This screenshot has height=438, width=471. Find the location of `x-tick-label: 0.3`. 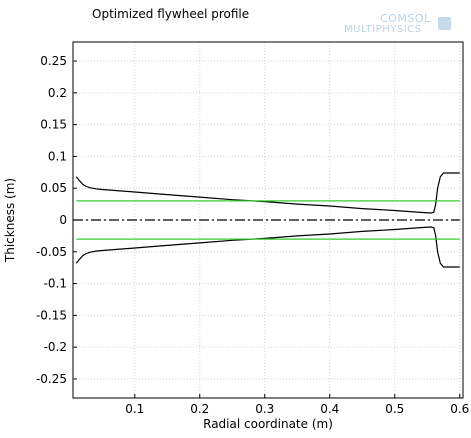

x-tick-label: 0.3 is located at coordinates (264, 409).